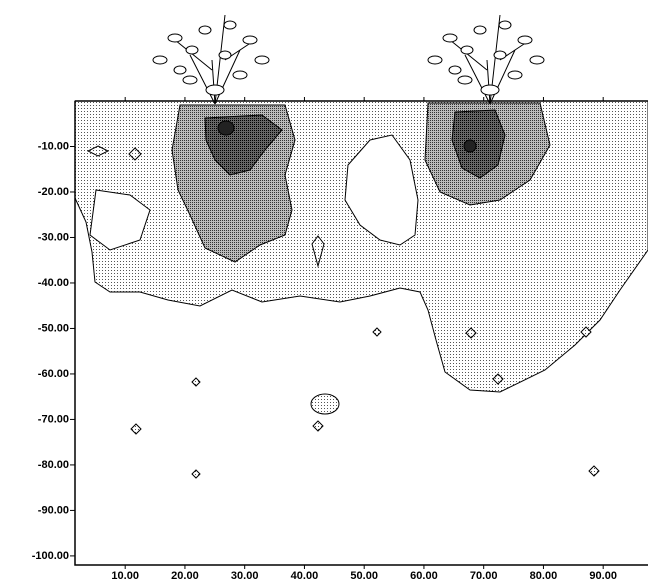  What do you see at coordinates (185, 576) in the screenshot?
I see `x-tick-label: 20.00` at bounding box center [185, 576].